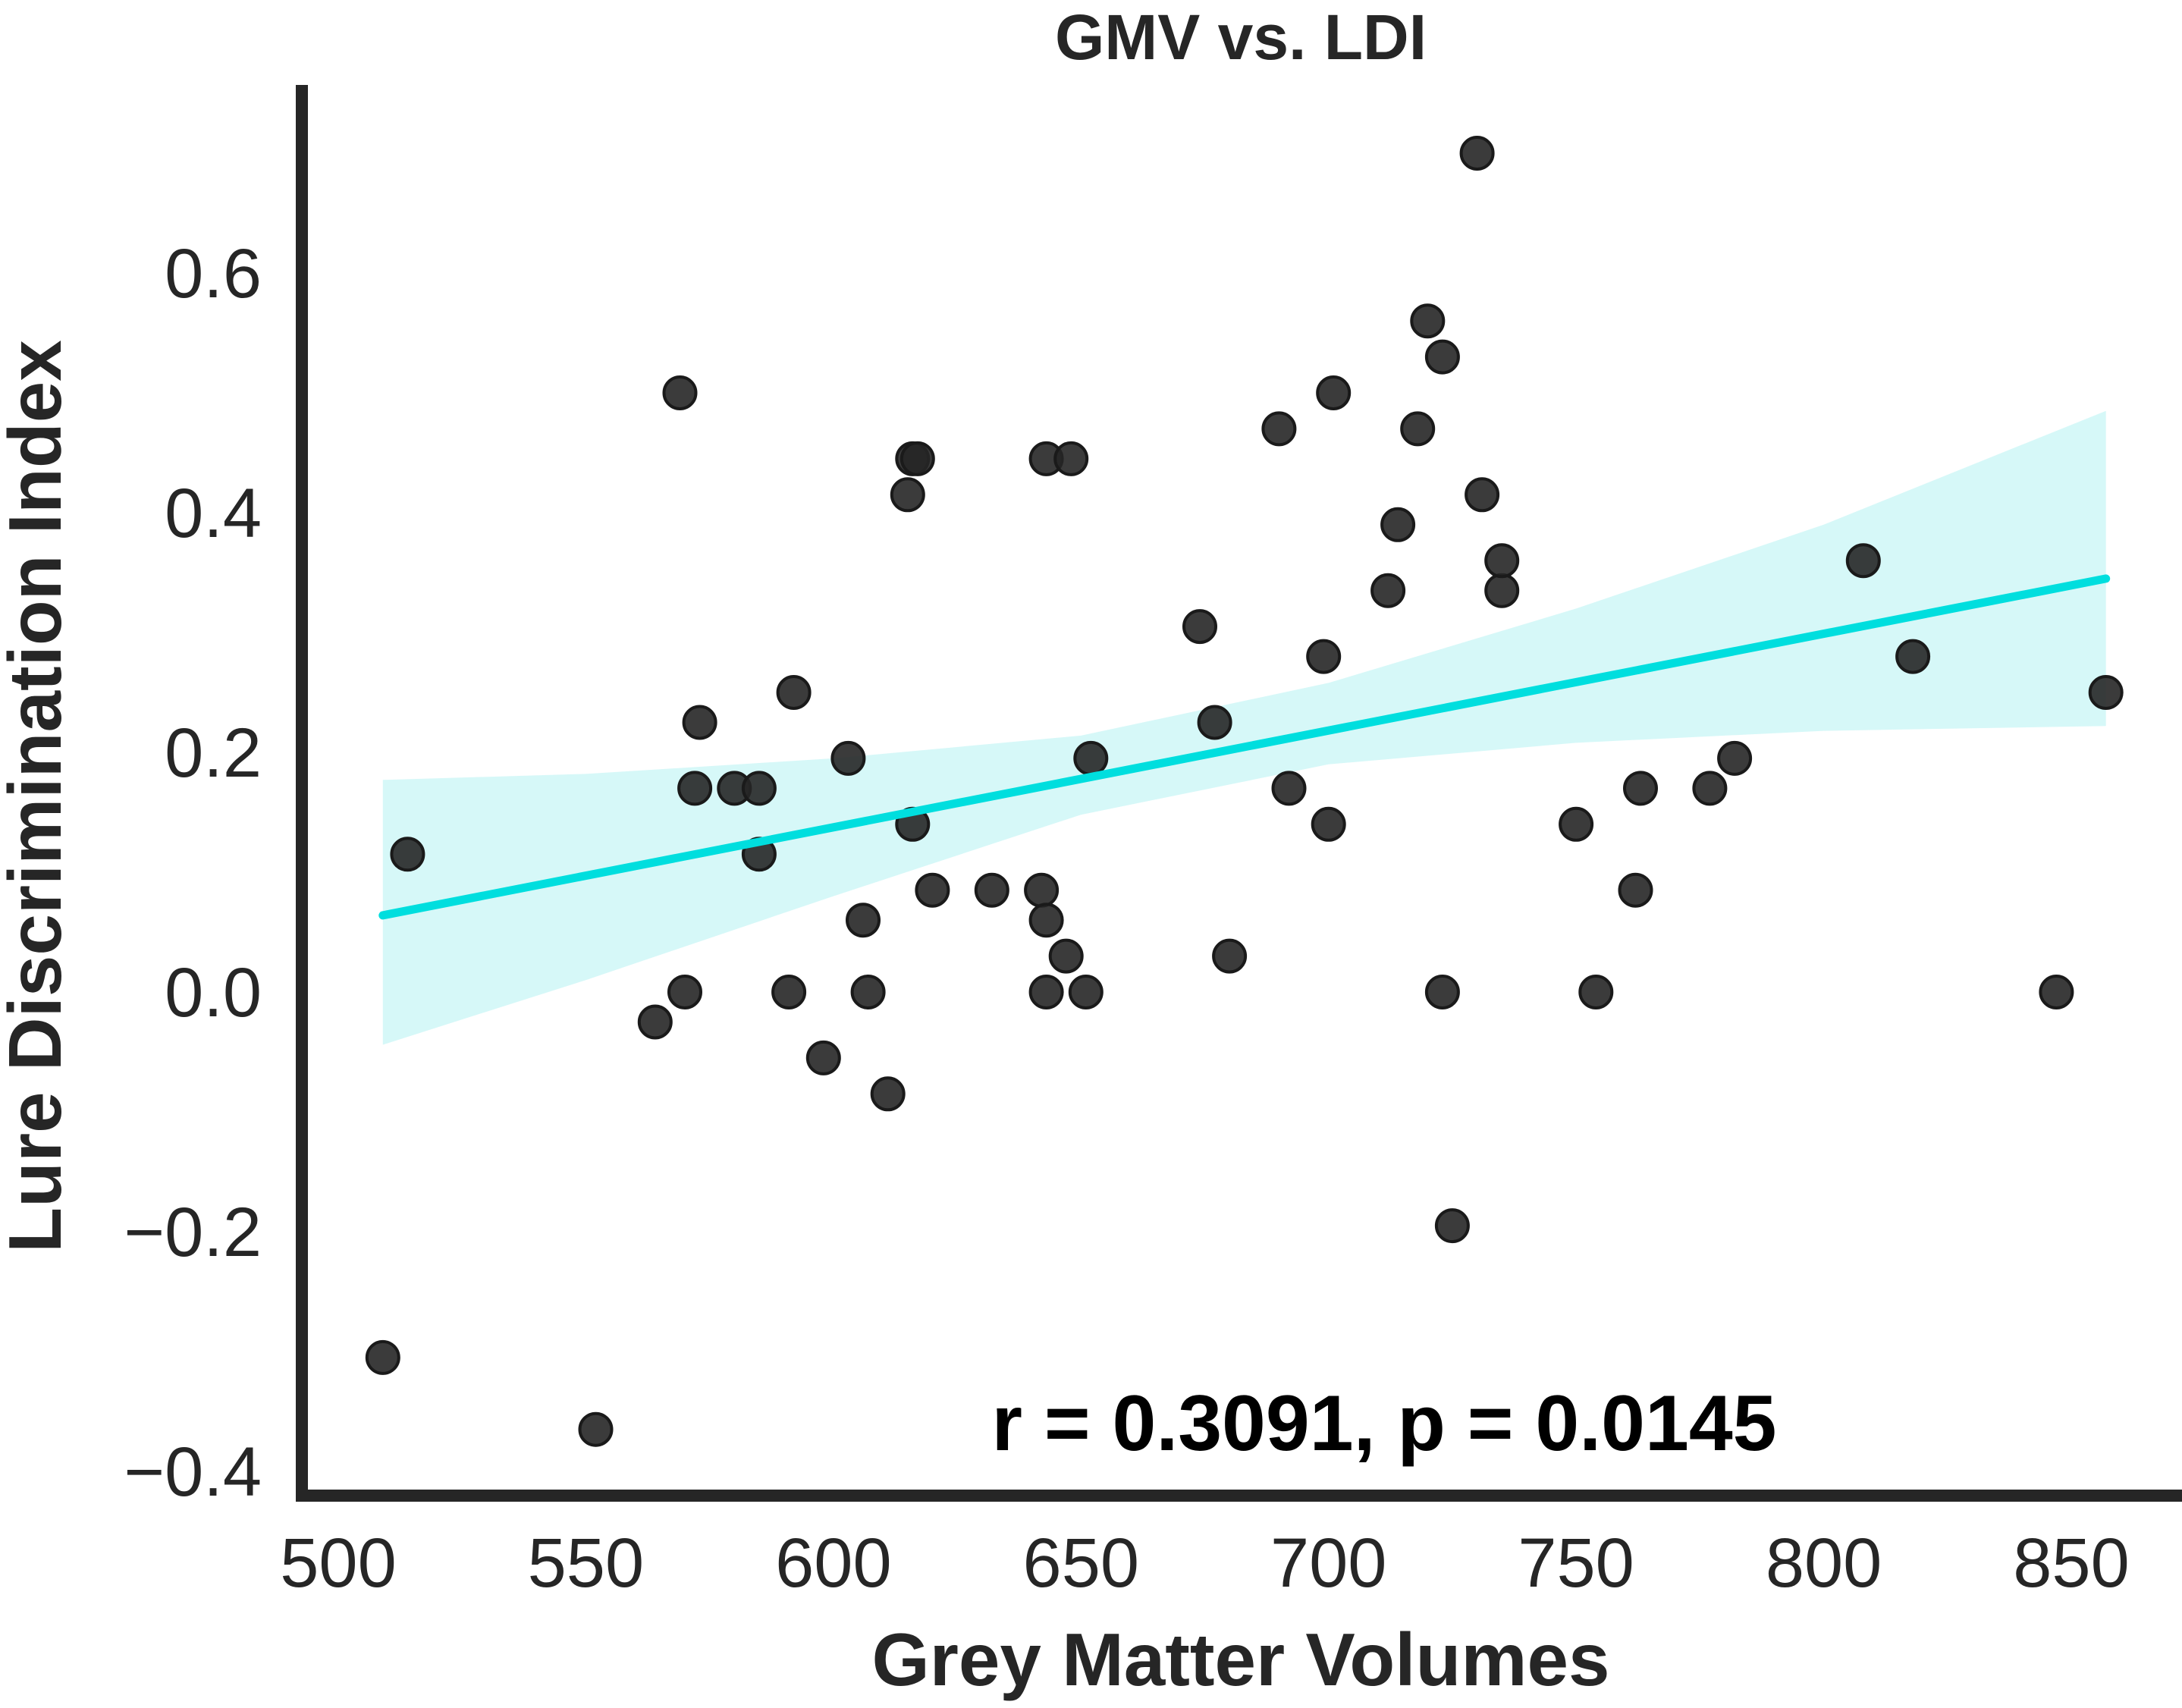 This screenshot has width=2182, height=1708. What do you see at coordinates (1328, 1563) in the screenshot?
I see `x-tick-label: 700` at bounding box center [1328, 1563].